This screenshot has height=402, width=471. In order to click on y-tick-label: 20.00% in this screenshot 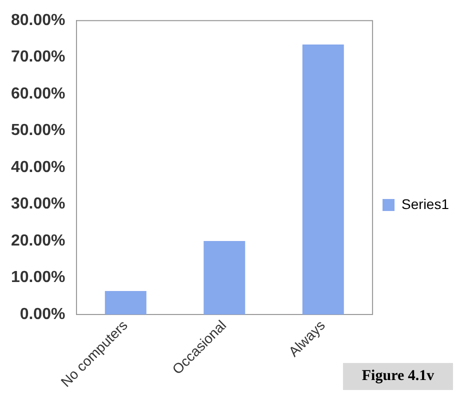, I will do `click(38, 241)`.